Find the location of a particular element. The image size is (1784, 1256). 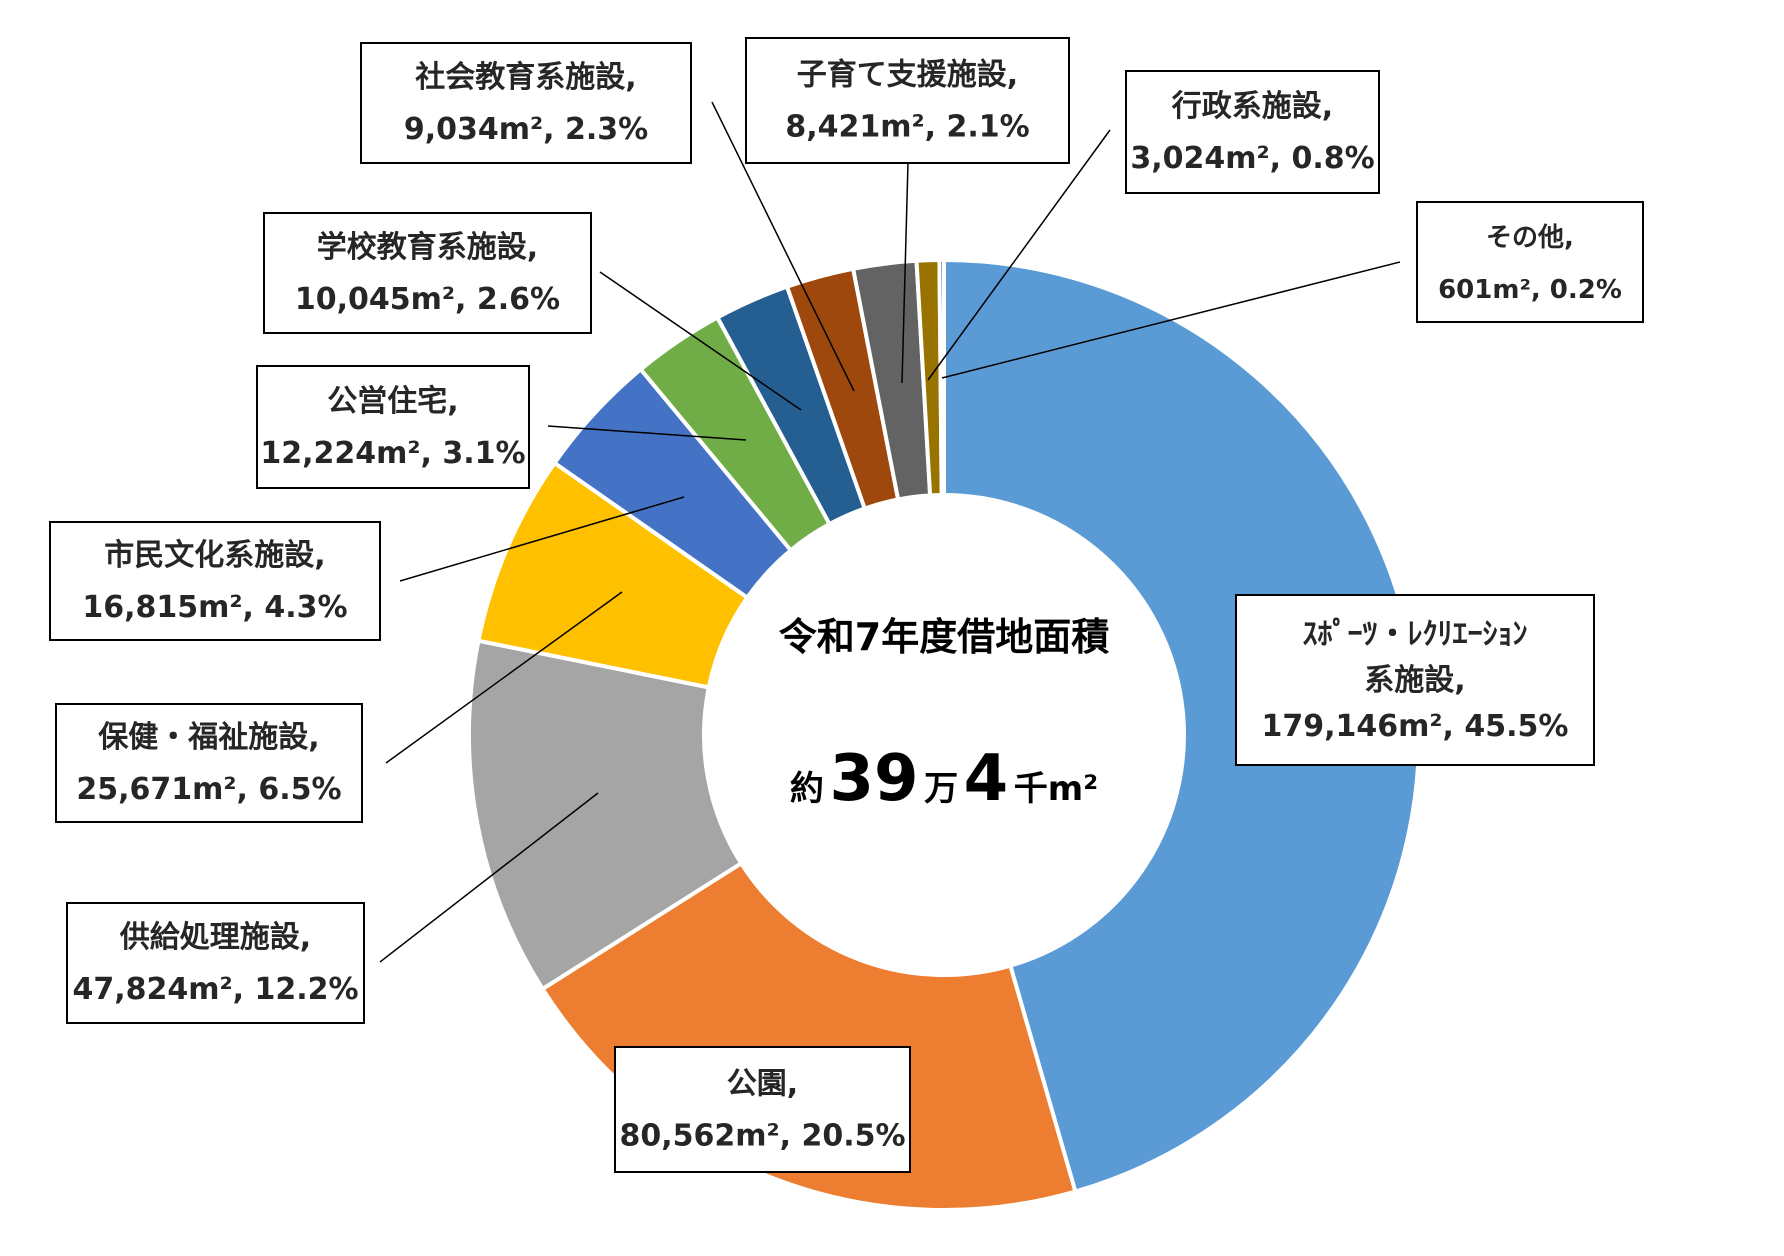

data-label-2: 公園, 80,562m², 20.5% is located at coordinates (762, 1109).